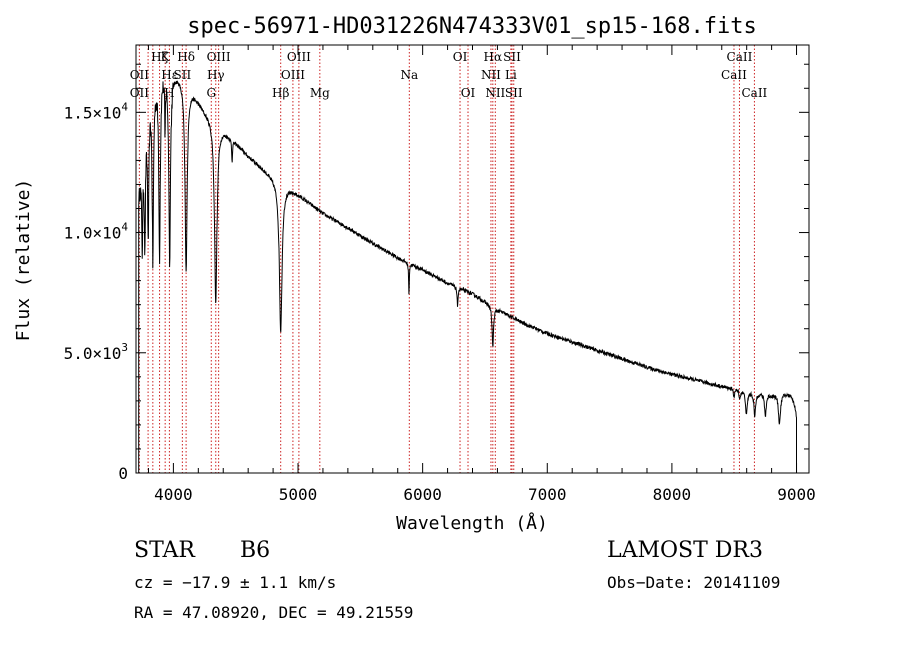 The width and height of the screenshot is (900, 649). Describe the element at coordinates (96, 352) in the screenshot. I see `y-tick-label: 5.0×10³` at that location.